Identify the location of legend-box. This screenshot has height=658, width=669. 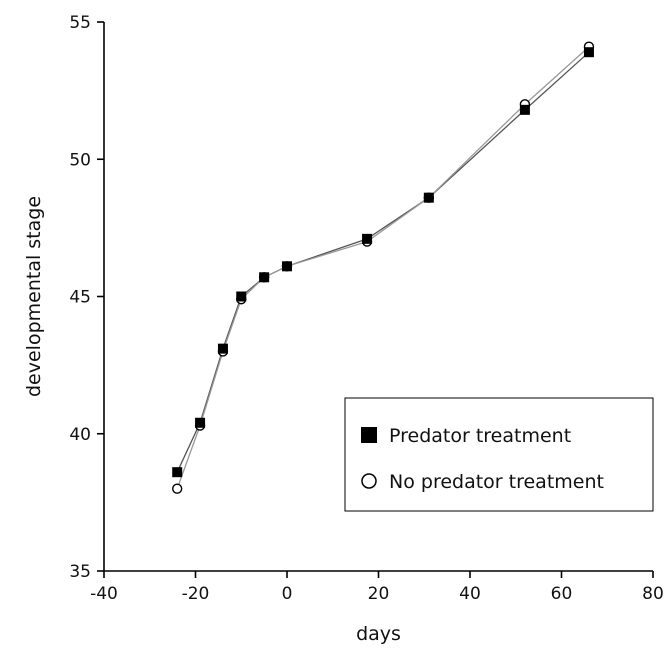
(499, 454).